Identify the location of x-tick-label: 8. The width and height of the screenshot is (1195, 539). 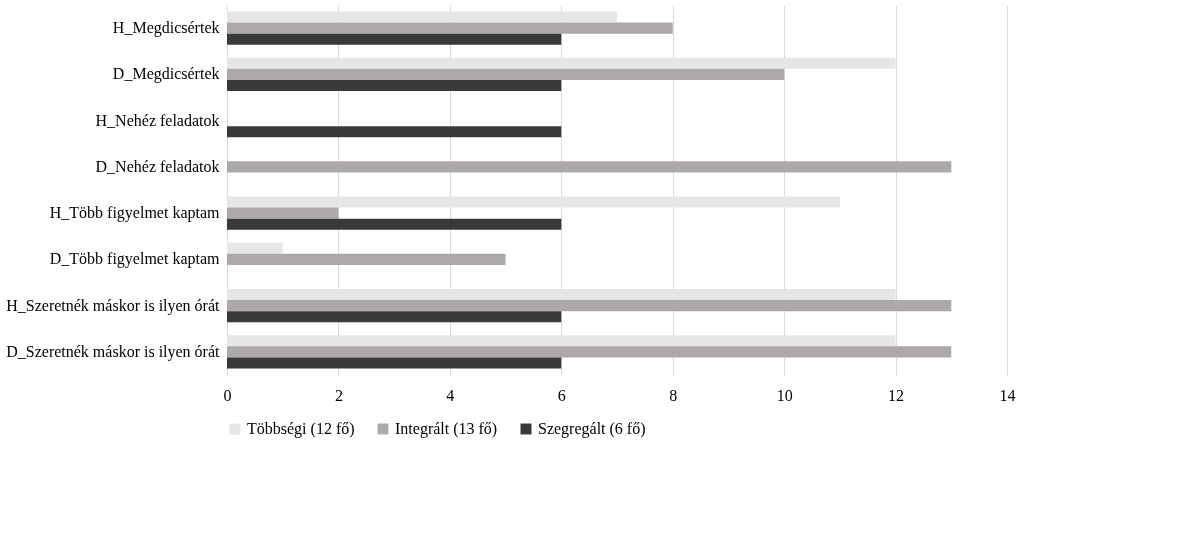
(673, 395).